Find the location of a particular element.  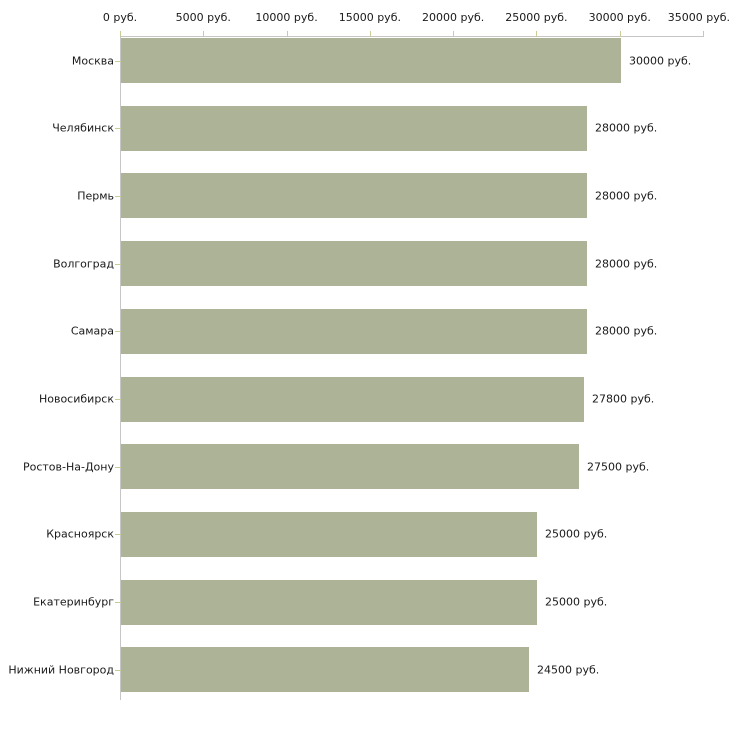

x-axis-line is located at coordinates (411, 36).